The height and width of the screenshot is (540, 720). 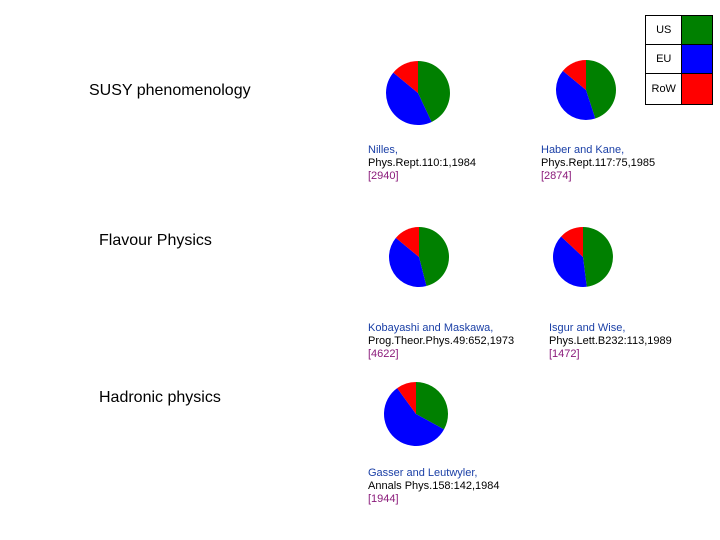 What do you see at coordinates (664, 30) in the screenshot?
I see `legend-label-us: US` at bounding box center [664, 30].